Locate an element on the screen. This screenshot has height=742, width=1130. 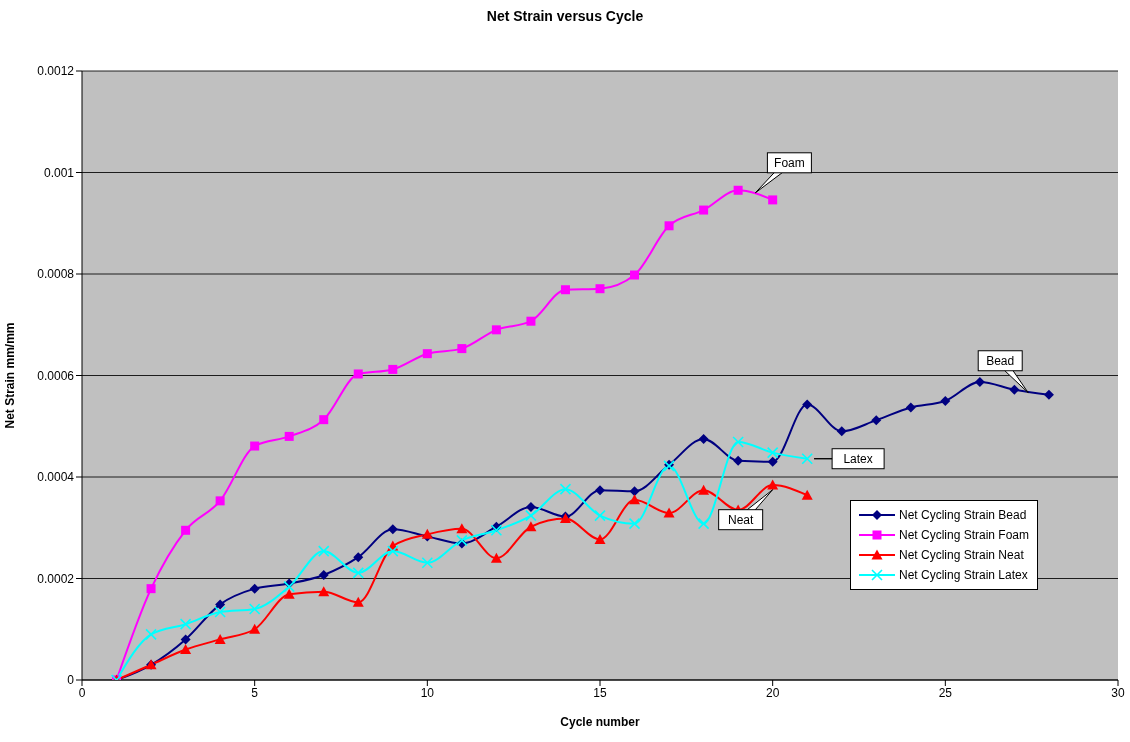
x-tick-label: 10 is located at coordinates (427, 692).